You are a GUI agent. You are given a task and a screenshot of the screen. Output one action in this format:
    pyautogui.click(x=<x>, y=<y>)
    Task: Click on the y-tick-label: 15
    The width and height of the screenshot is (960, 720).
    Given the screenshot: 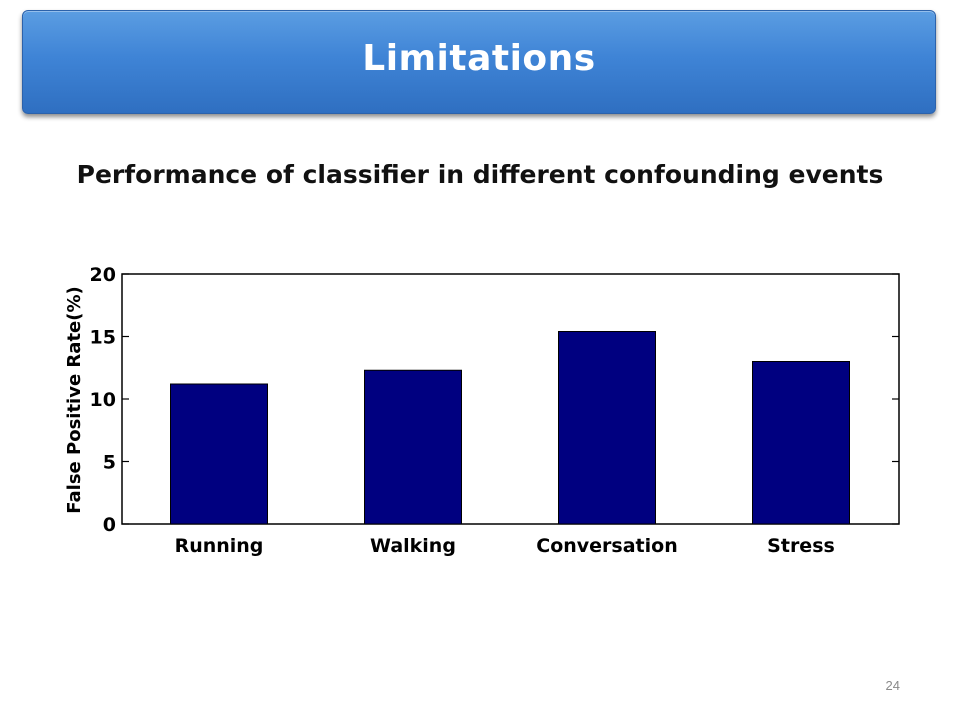 What is the action you would take?
    pyautogui.click(x=103, y=338)
    